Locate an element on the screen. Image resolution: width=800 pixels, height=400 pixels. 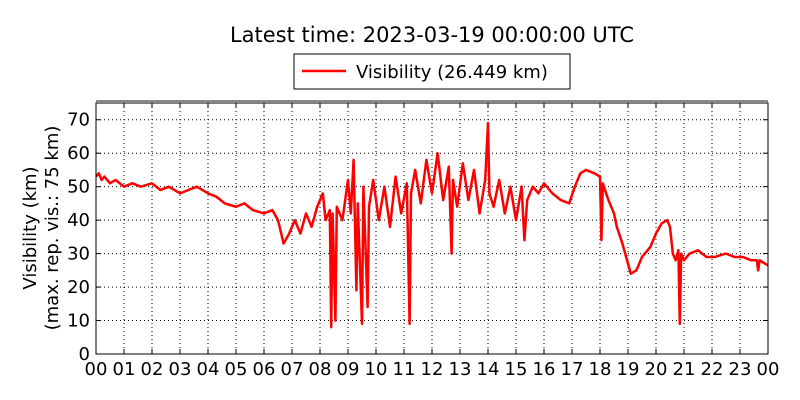
x-tick-label: 14 is located at coordinates (488, 369).